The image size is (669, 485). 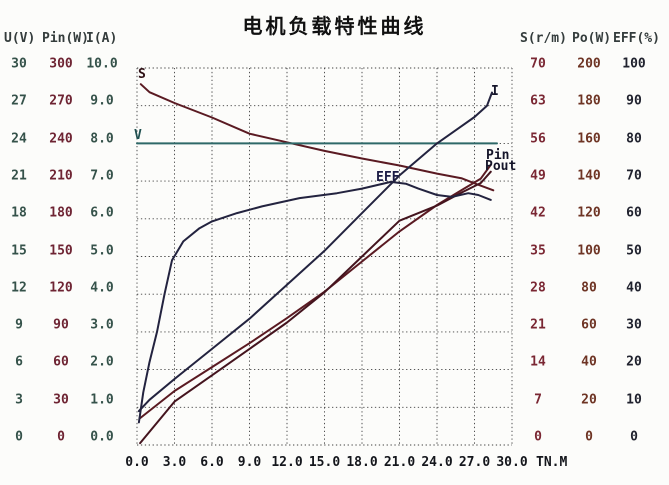 What do you see at coordinates (61, 139) in the screenshot?
I see `tick-label: 240` at bounding box center [61, 139].